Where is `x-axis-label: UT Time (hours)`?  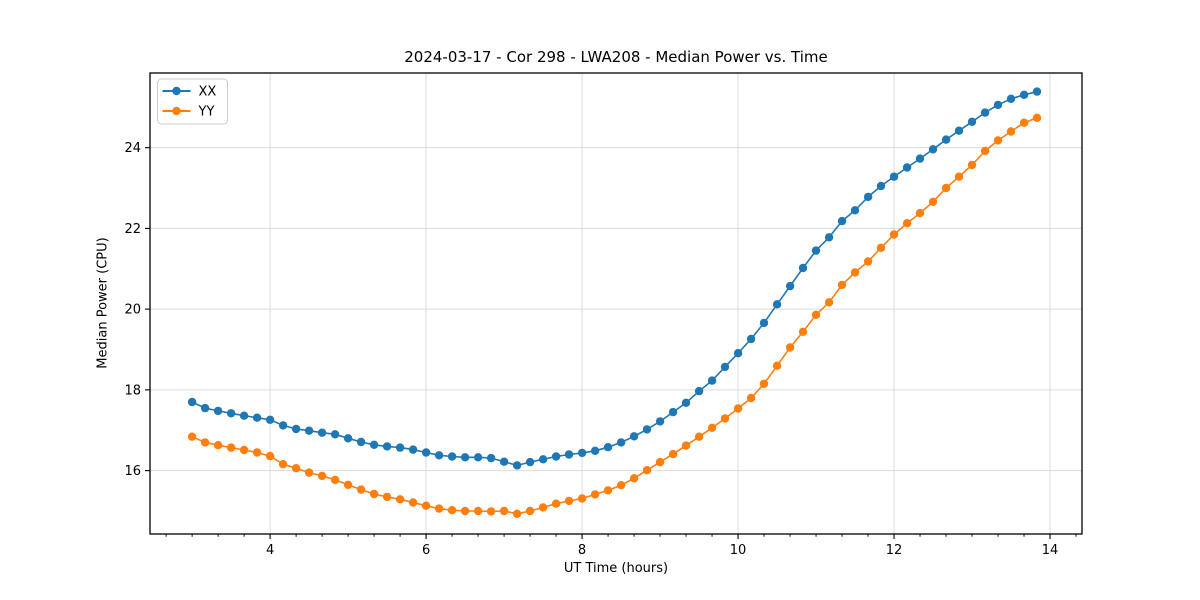 x-axis-label: UT Time (hours) is located at coordinates (616, 568).